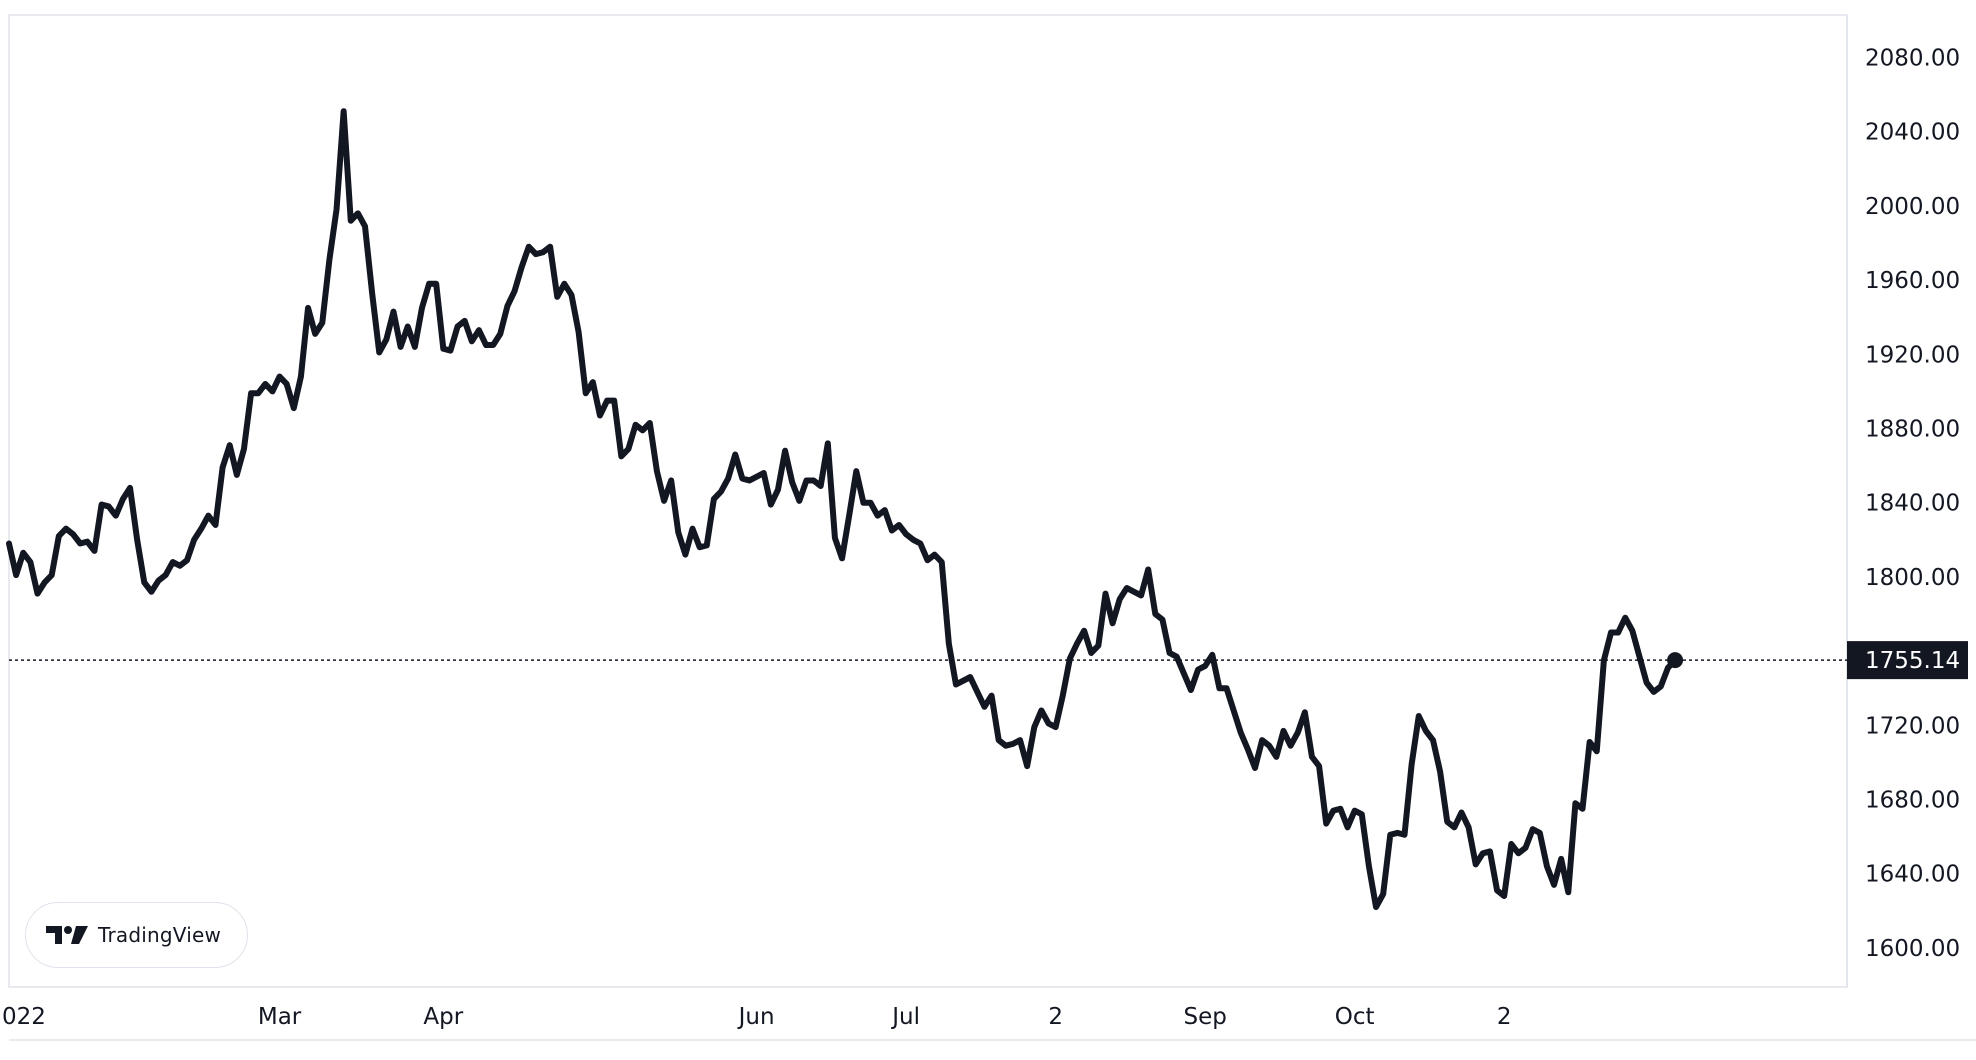 Image resolution: width=1976 pixels, height=1060 pixels. I want to click on last-price-layer: 1755.14, so click(988, 660).